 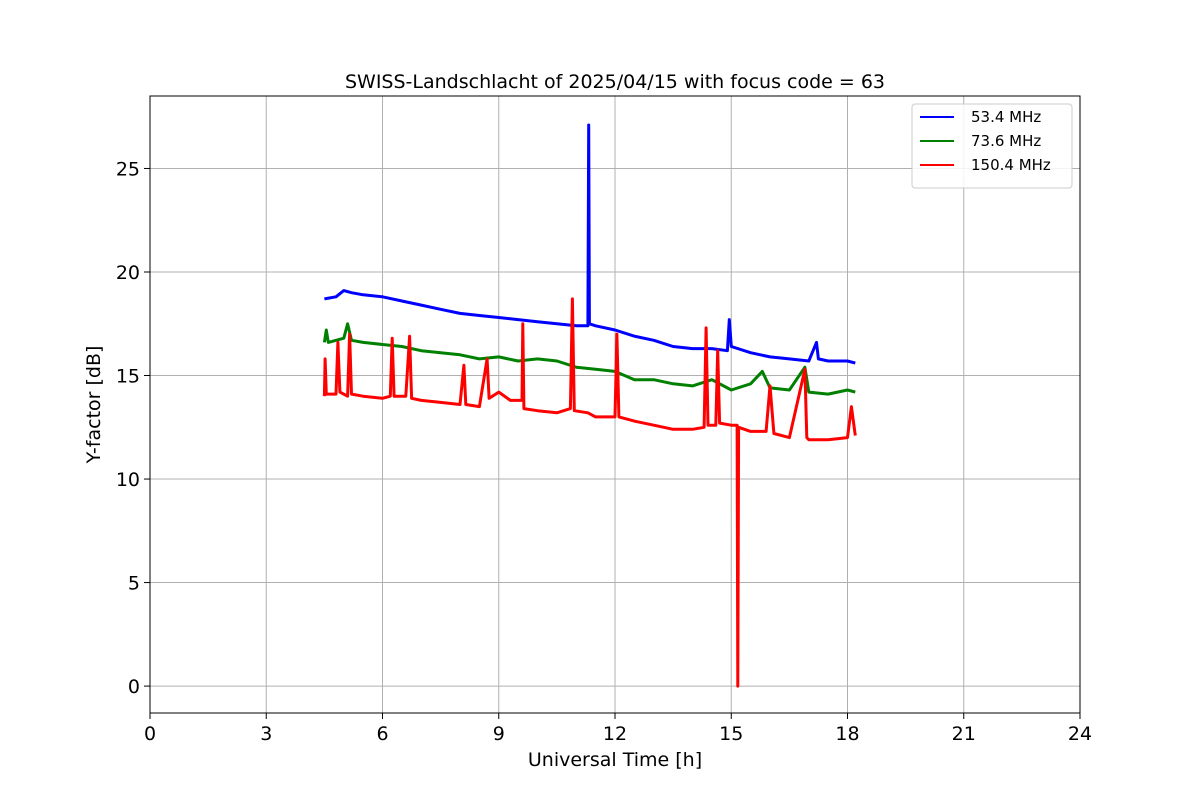 I want to click on y-tick-label: 0, so click(x=134, y=687).